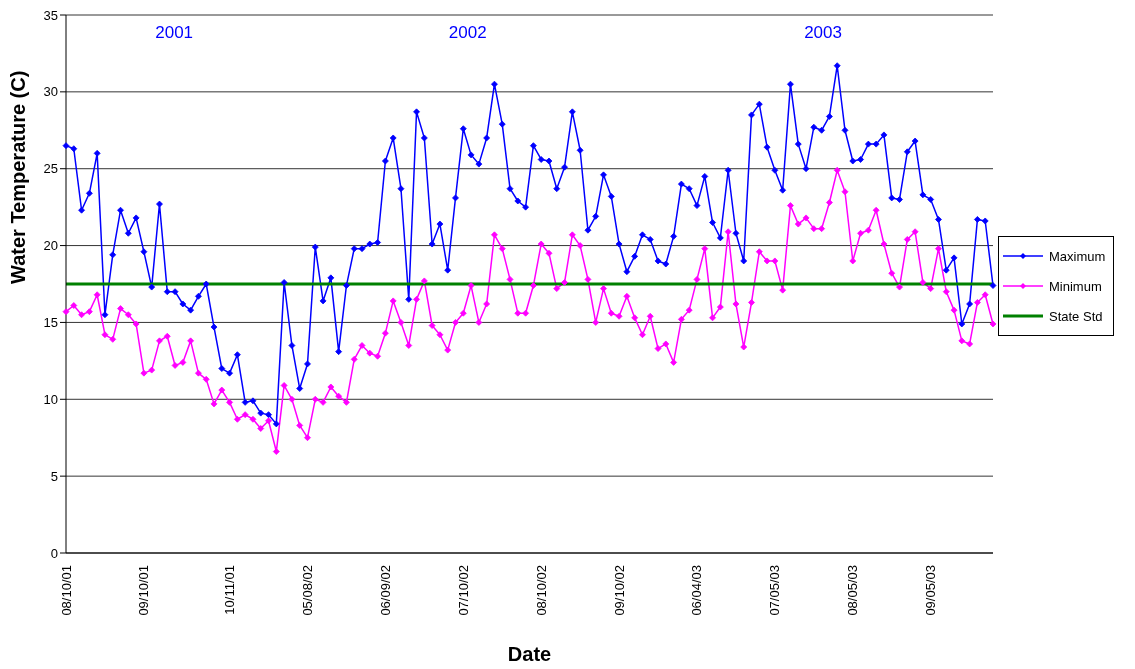 The height and width of the screenshot is (669, 1135). Describe the element at coordinates (230, 590) in the screenshot. I see `x-tick-label: 10/11/01` at that location.